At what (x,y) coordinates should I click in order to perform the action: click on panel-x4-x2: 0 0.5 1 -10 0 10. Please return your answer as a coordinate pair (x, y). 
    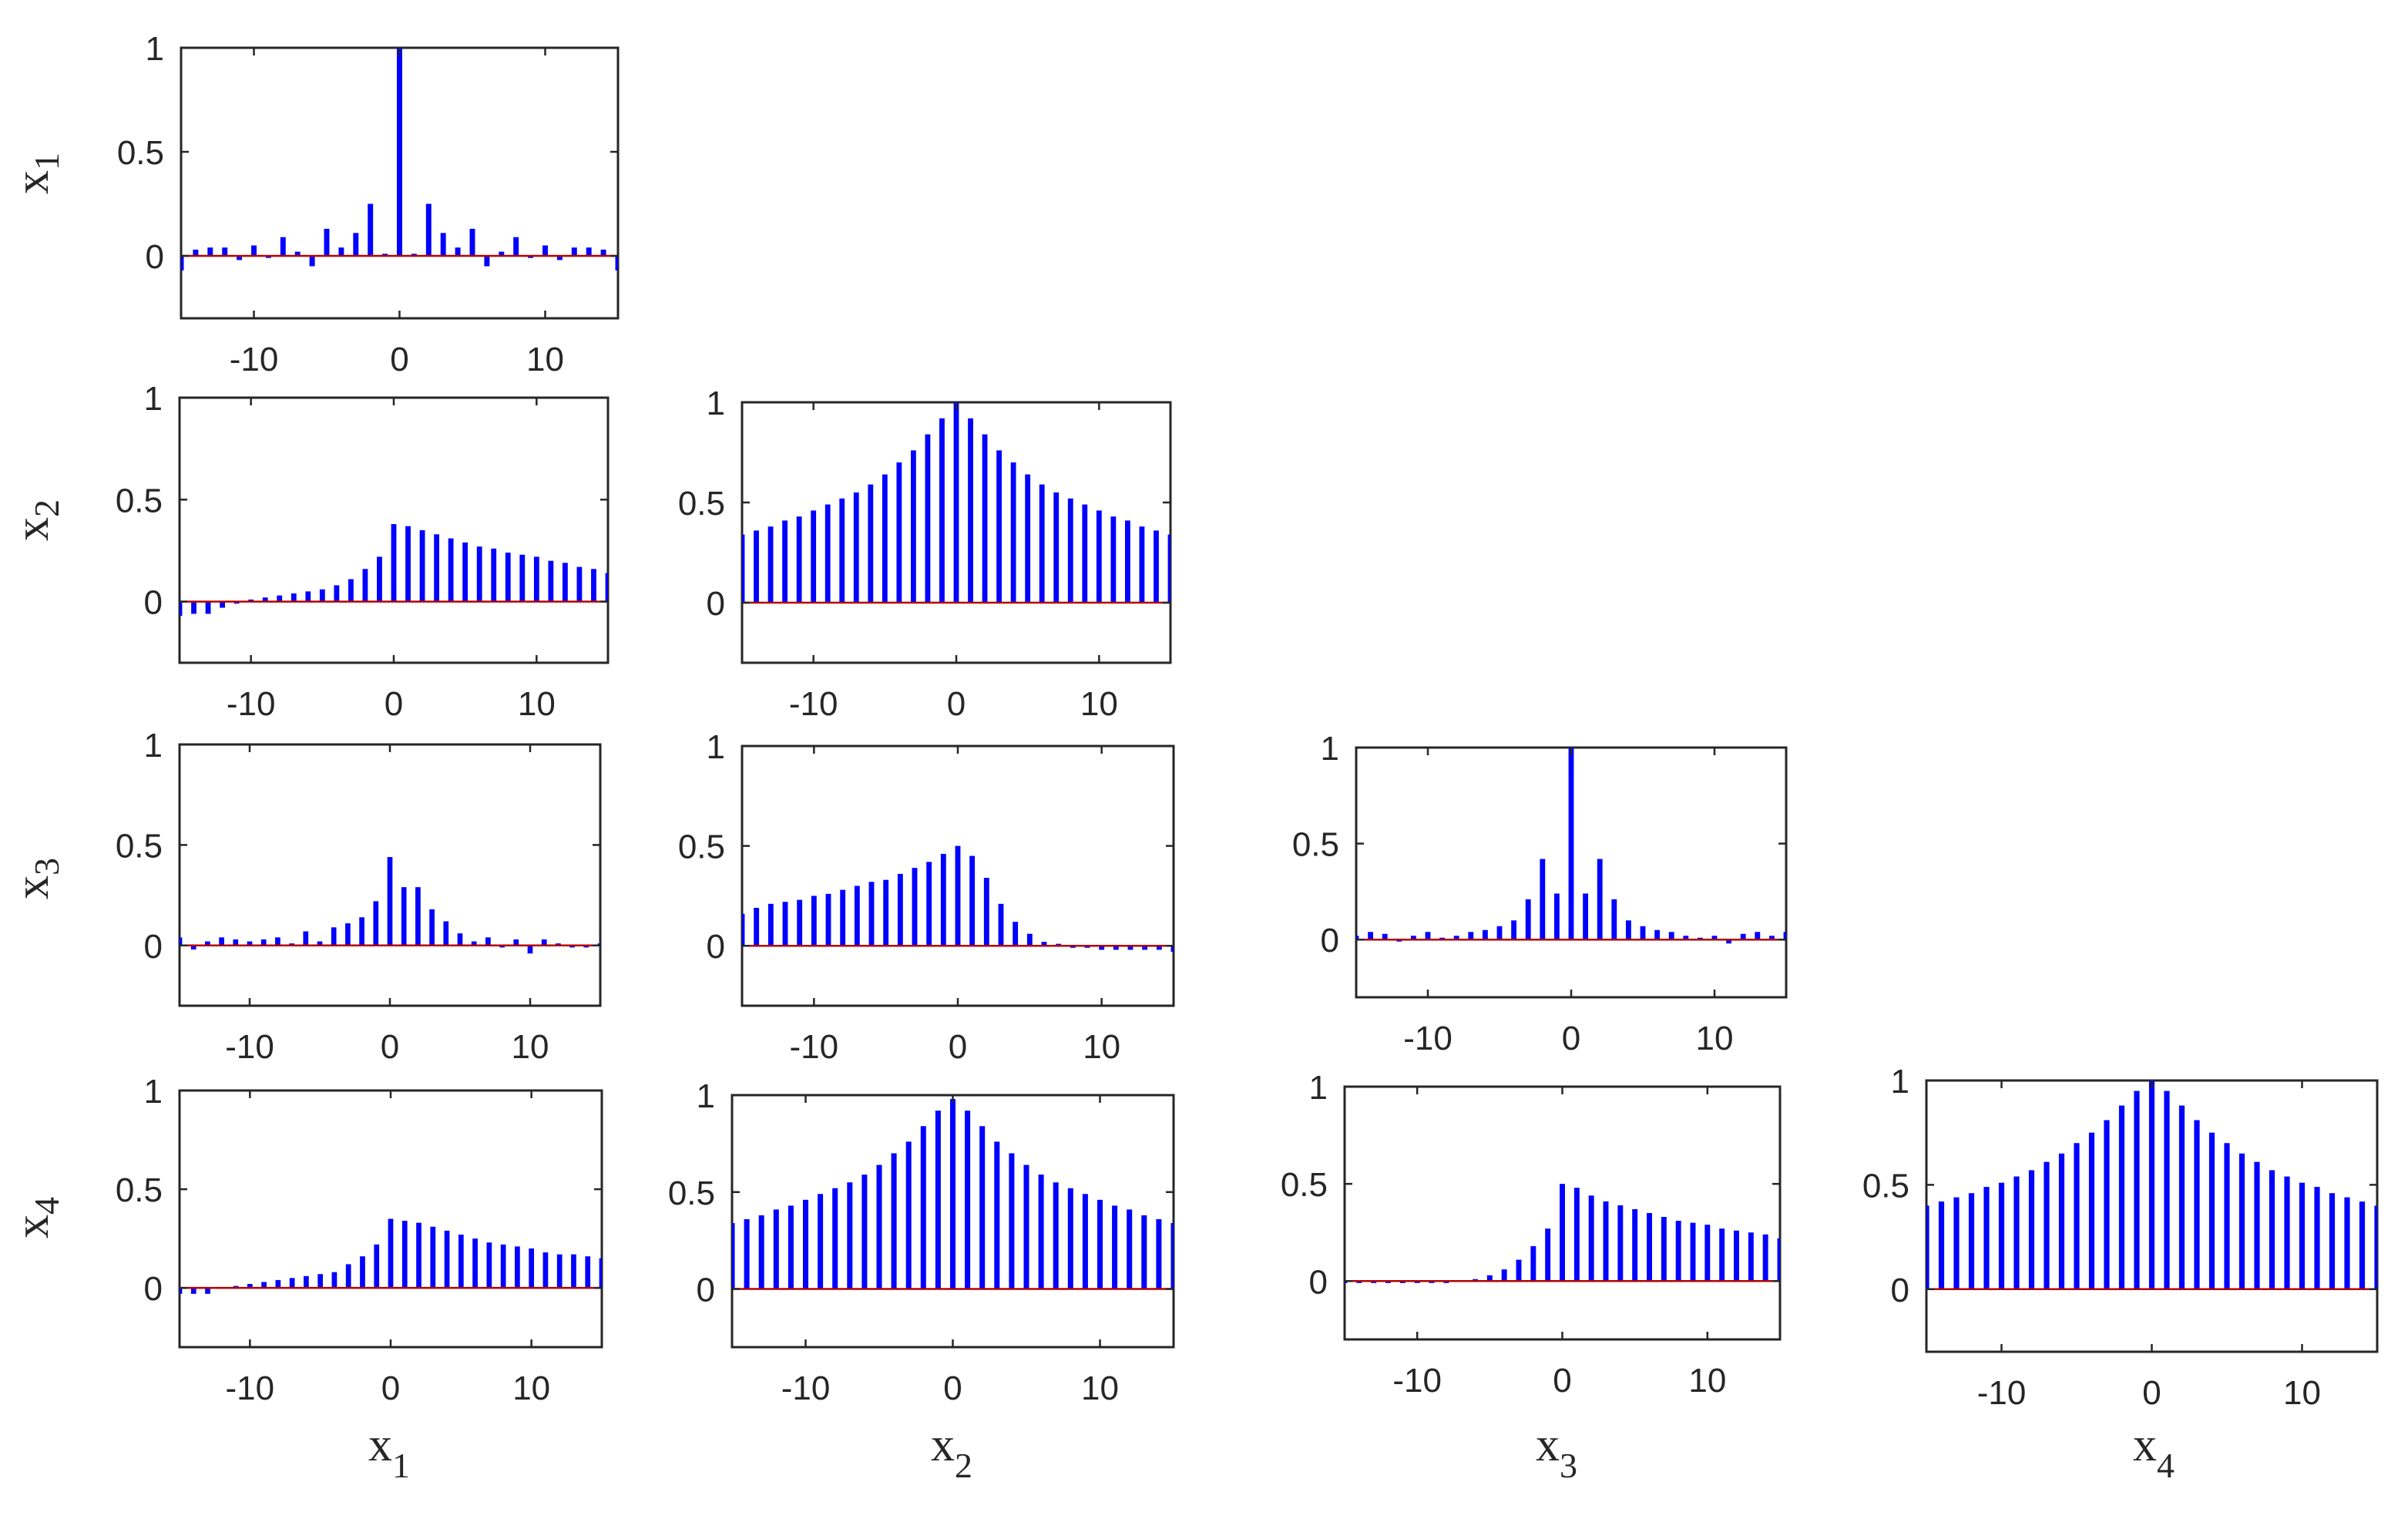
    Looking at the image, I should click on (921, 1242).